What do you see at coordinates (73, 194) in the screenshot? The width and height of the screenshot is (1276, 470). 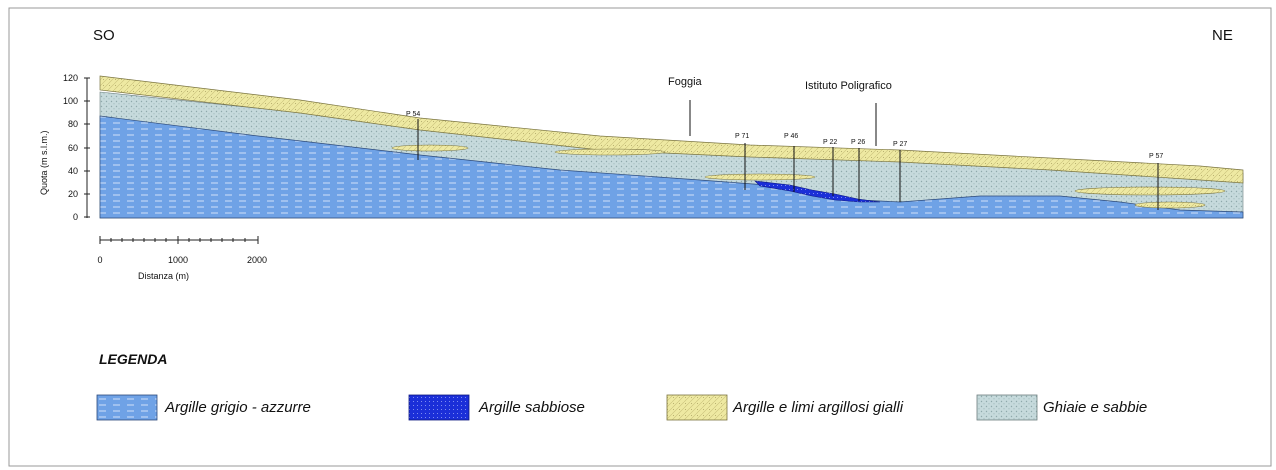 I see `y-tick-label: 20` at bounding box center [73, 194].